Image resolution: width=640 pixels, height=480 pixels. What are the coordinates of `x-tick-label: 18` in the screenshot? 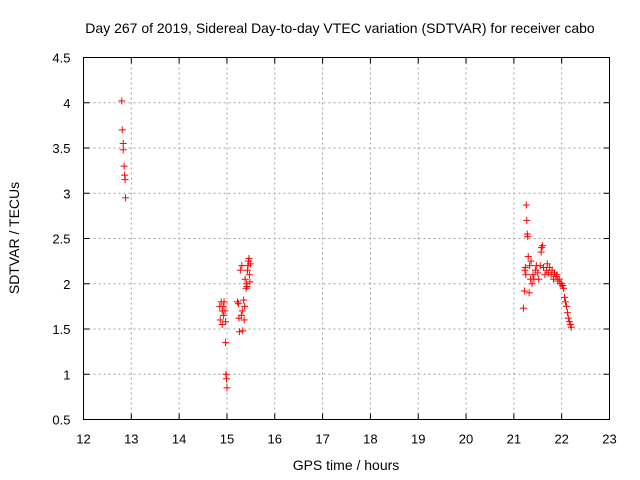 It's located at (370, 439).